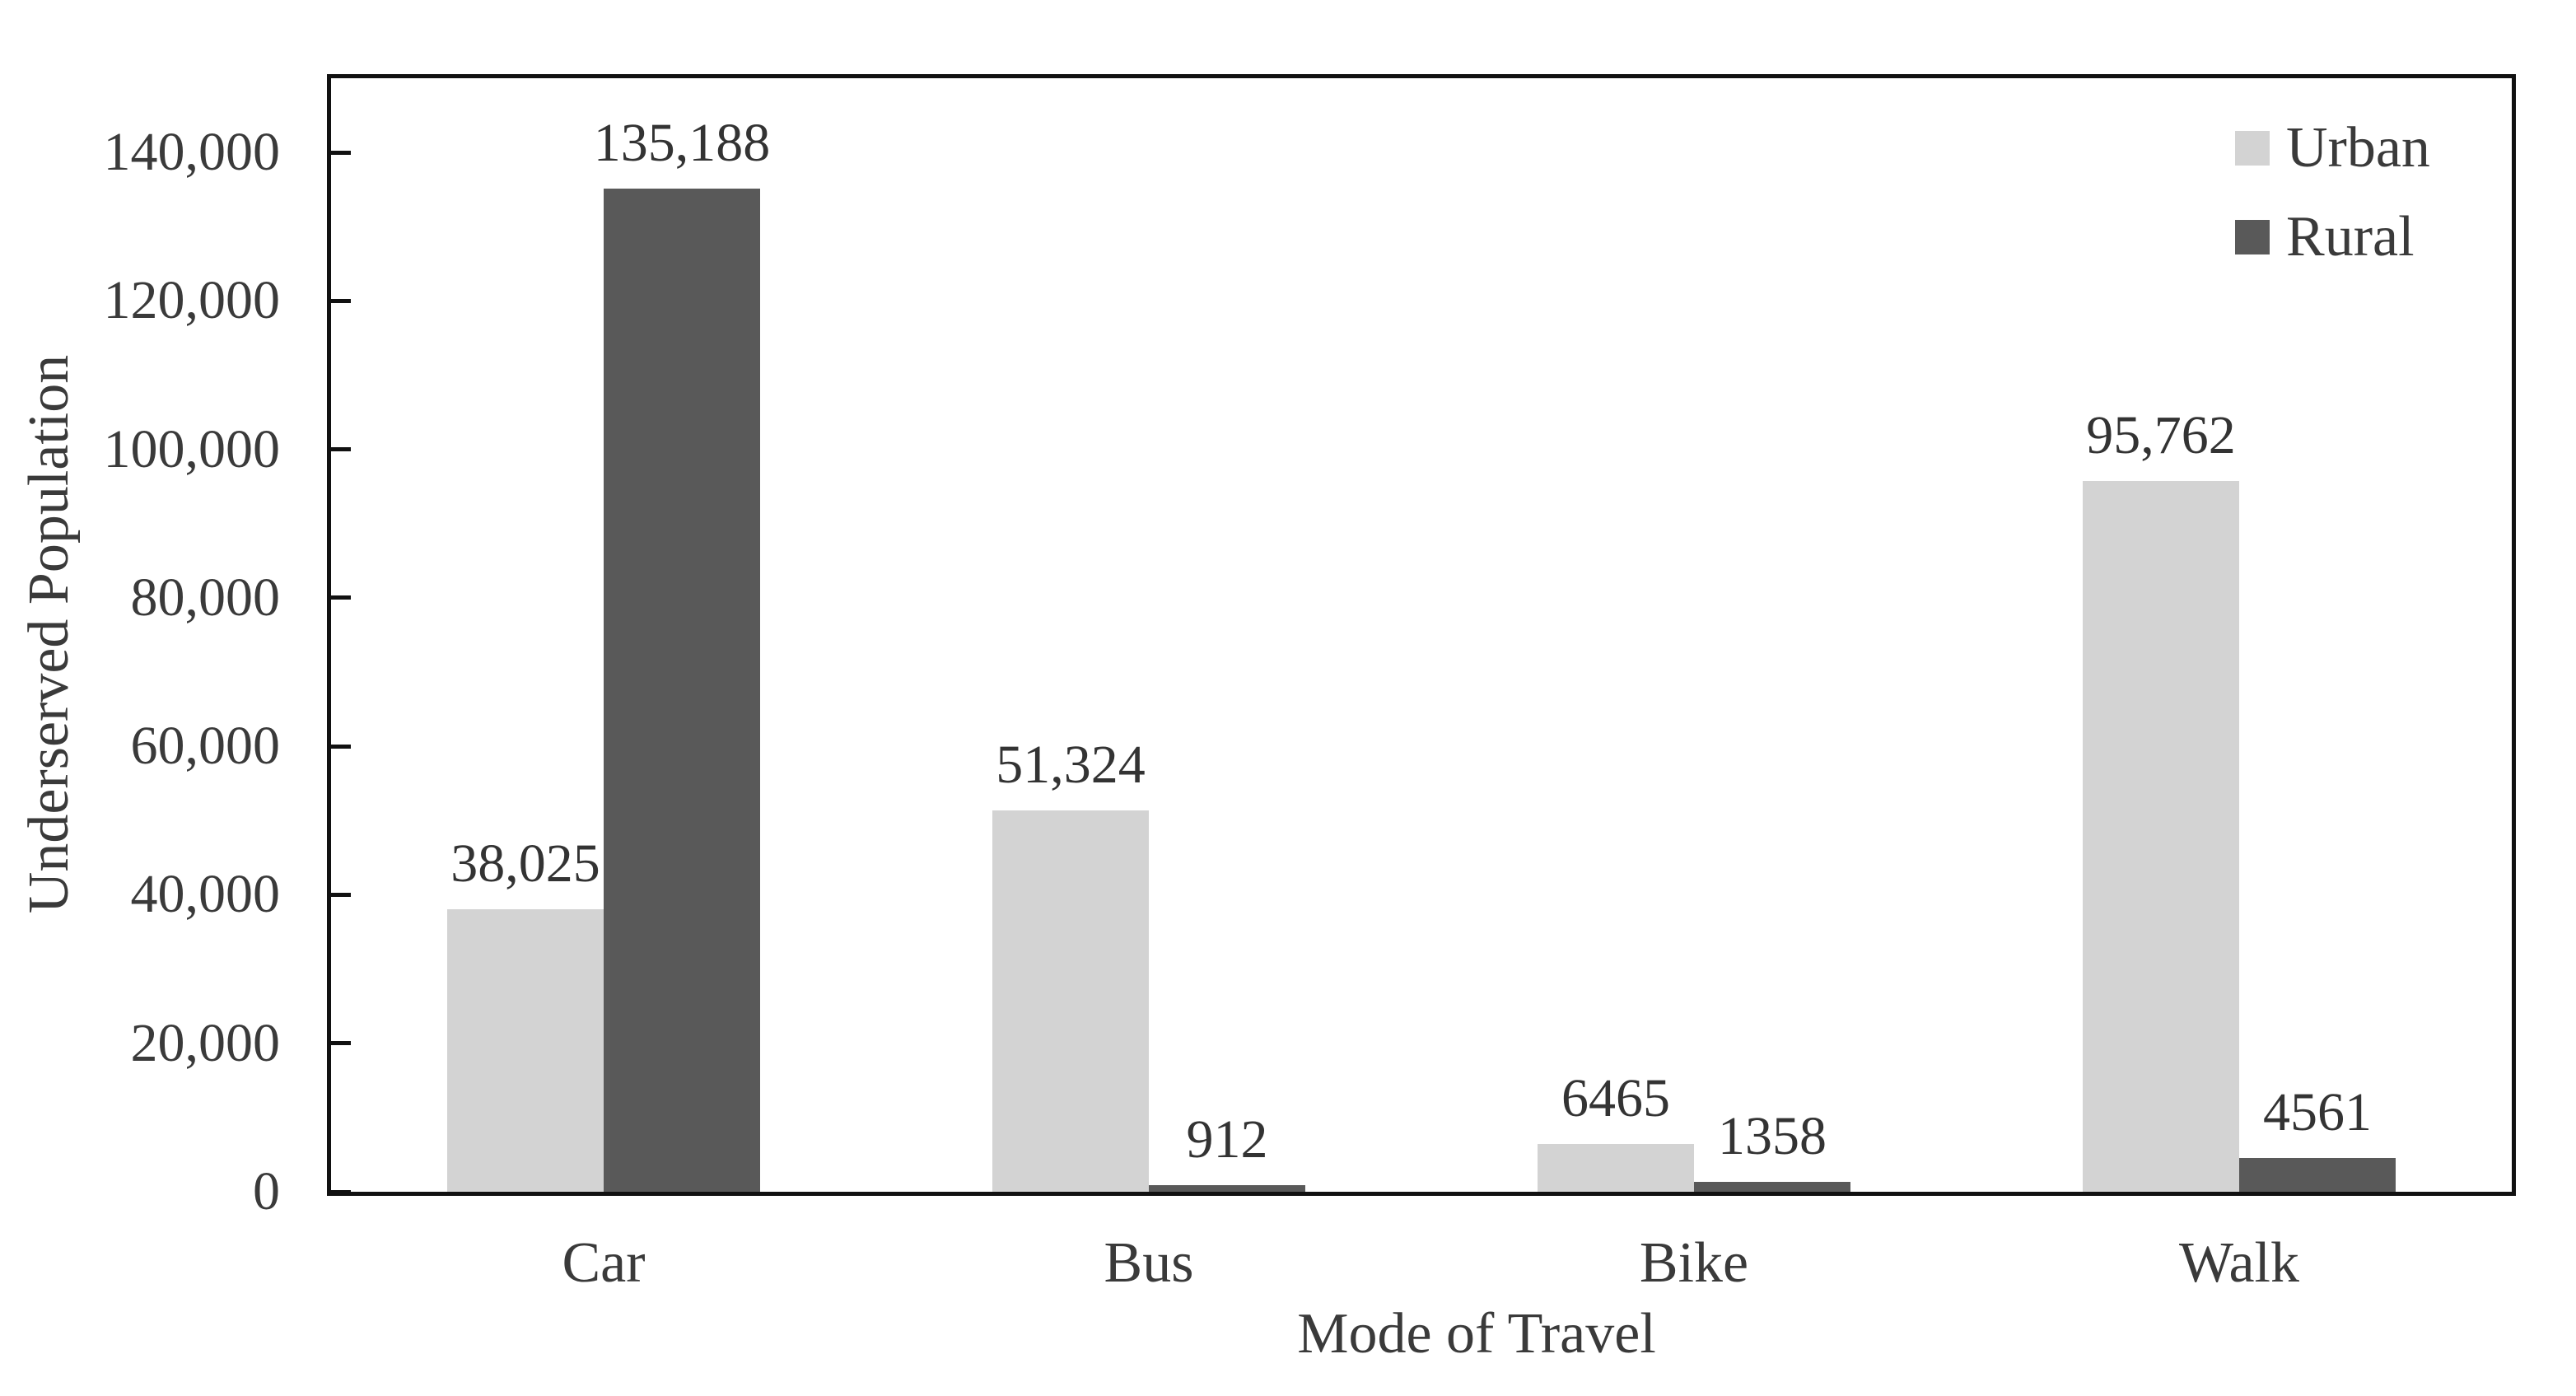 The width and height of the screenshot is (2576, 1396). Describe the element at coordinates (341, 1043) in the screenshot. I see `y-tick-mark-20,000` at that location.